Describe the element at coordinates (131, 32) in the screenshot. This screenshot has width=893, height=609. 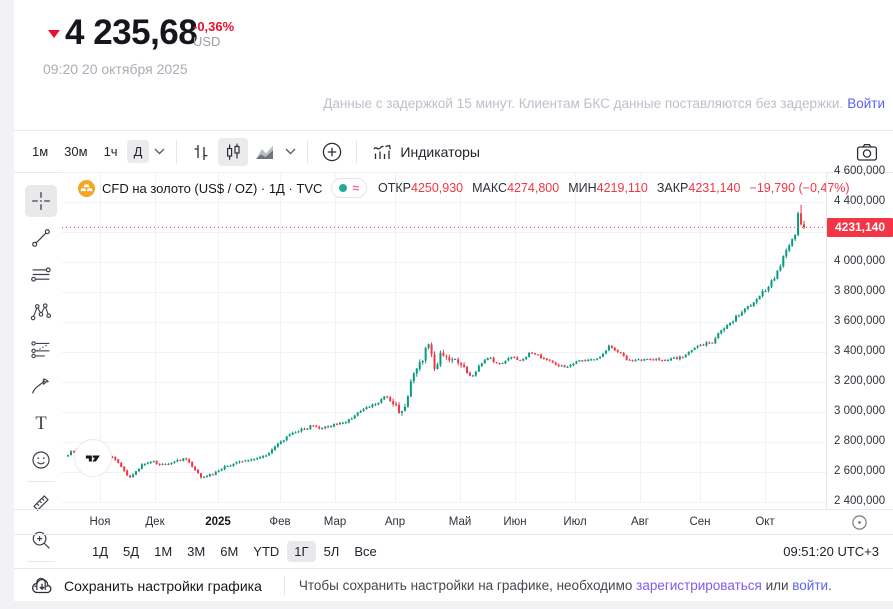
I see `instrument-price: 4 235,68` at that location.